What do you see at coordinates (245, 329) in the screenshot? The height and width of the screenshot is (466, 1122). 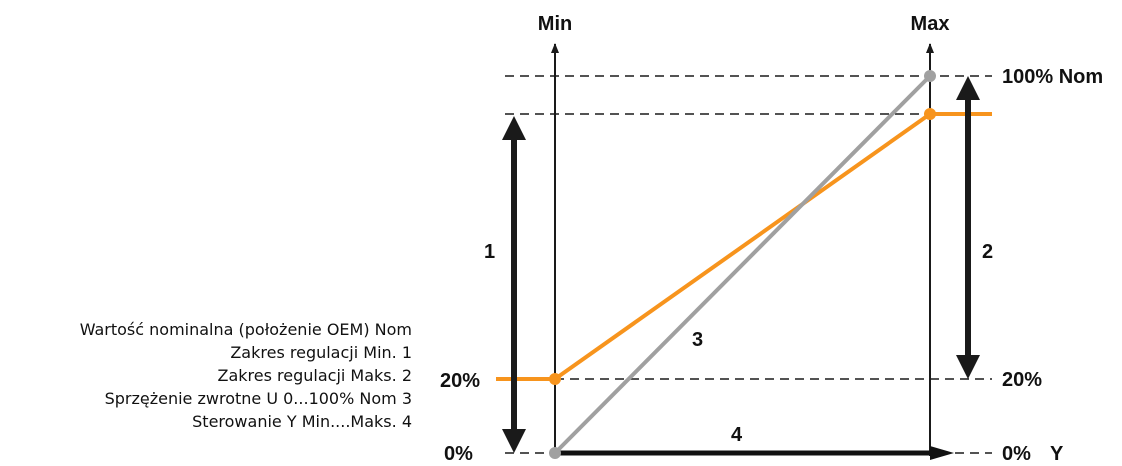 I see `legend-nominal: Wartość nominalna (położenie OEM) Nom` at bounding box center [245, 329].